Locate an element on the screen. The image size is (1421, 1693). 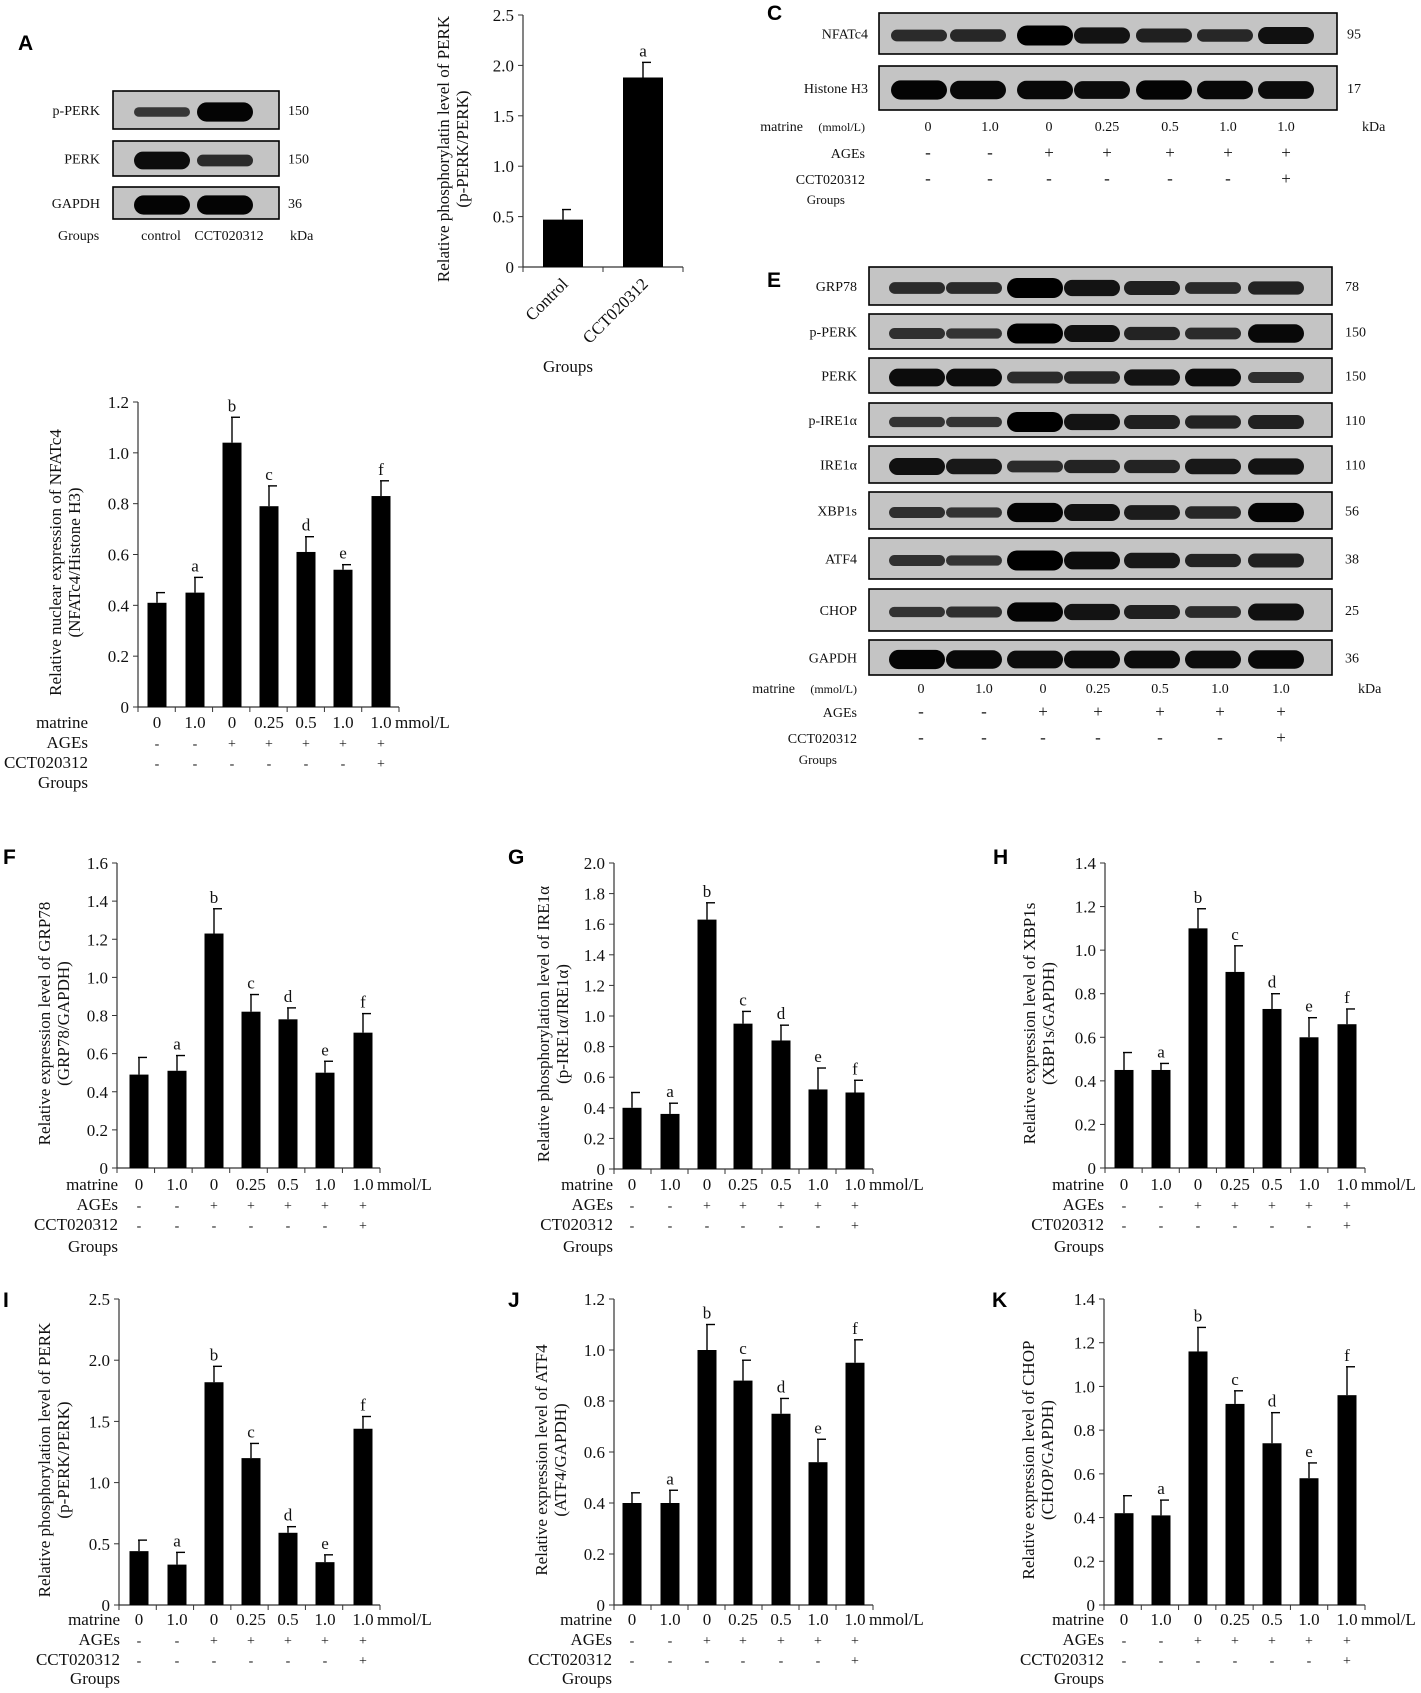
blot-row: ATF4 38 is located at coordinates (1092, 558).